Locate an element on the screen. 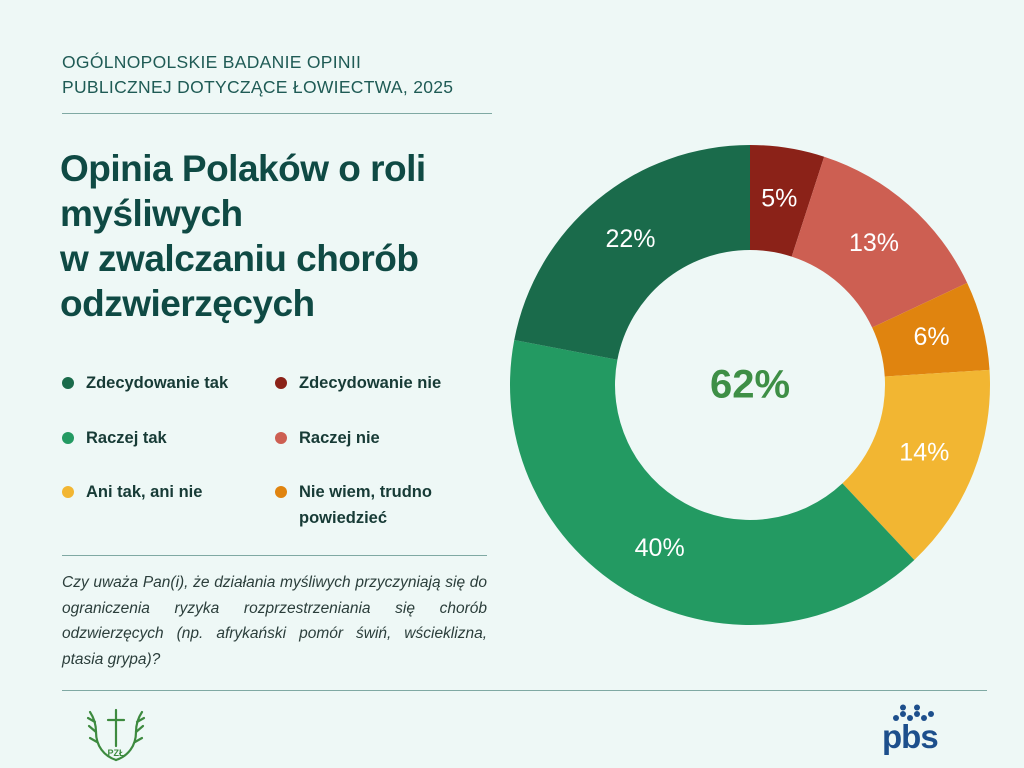  legend-item-no: Raczej nie is located at coordinates (327, 438).